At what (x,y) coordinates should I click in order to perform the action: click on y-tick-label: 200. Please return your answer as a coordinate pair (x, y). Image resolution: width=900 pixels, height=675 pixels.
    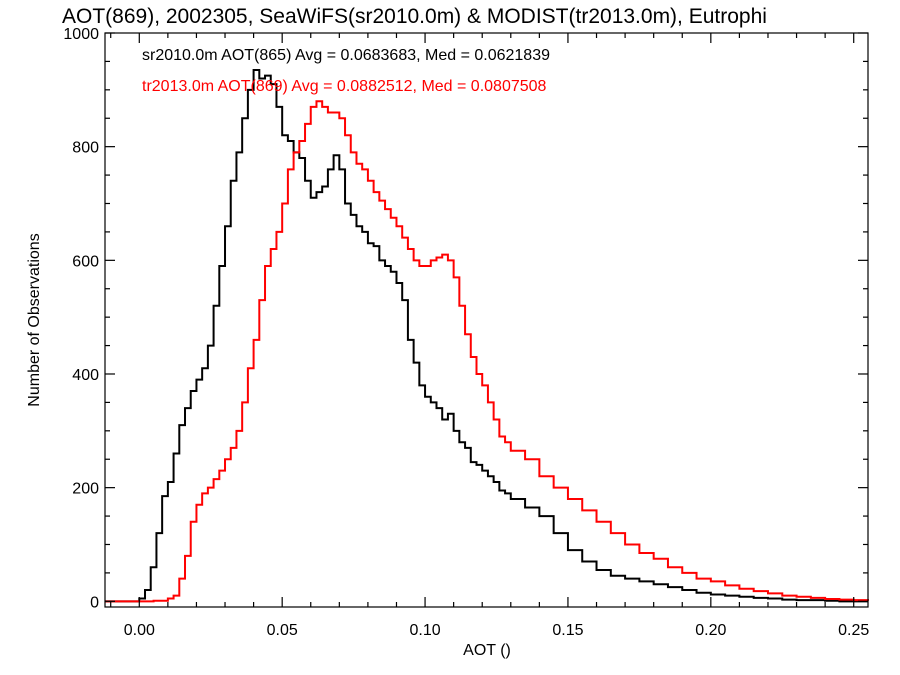
    Looking at the image, I should click on (85, 489).